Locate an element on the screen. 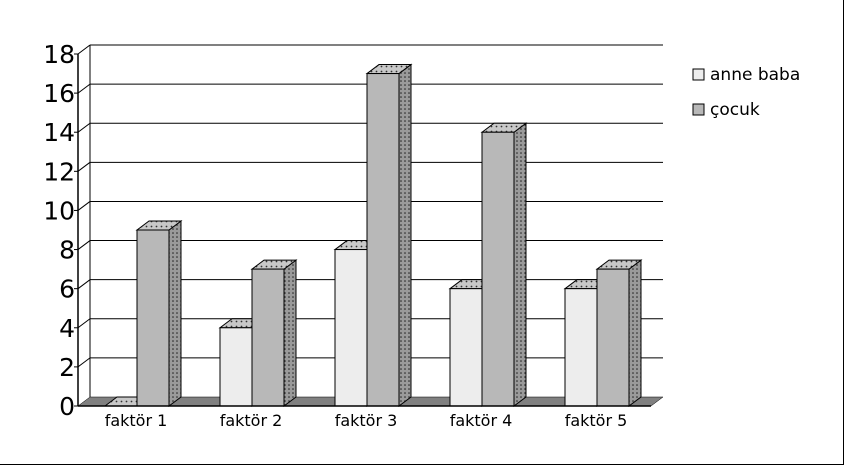 The height and width of the screenshot is (466, 845). y-tick-labels: 0 2 4 6 8 10 12 14 16 18 is located at coordinates (60, 230).